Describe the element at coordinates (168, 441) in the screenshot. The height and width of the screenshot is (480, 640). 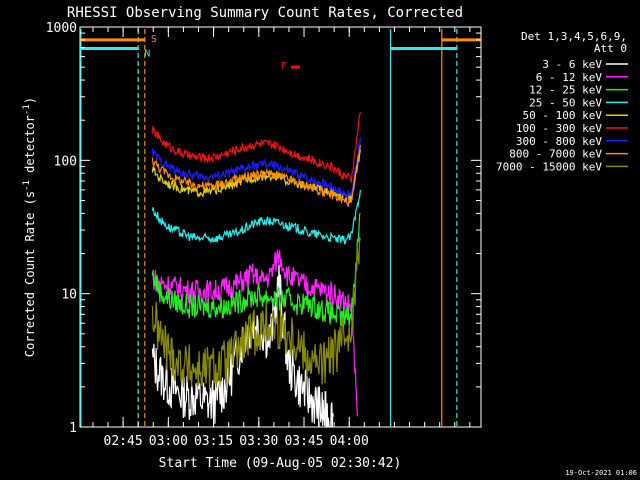
I see `x-tick-label: 03:00` at that location.